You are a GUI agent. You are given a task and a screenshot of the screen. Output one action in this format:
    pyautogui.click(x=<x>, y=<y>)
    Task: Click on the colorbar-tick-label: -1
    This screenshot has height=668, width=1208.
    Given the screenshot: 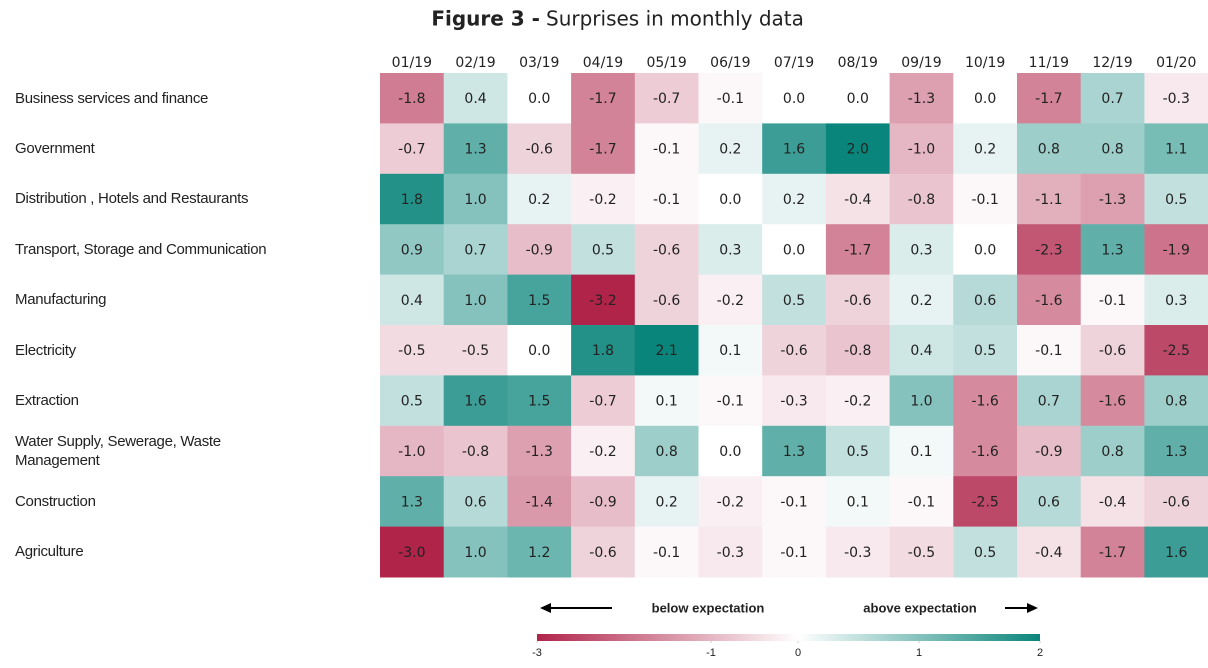 What is the action you would take?
    pyautogui.click(x=711, y=653)
    